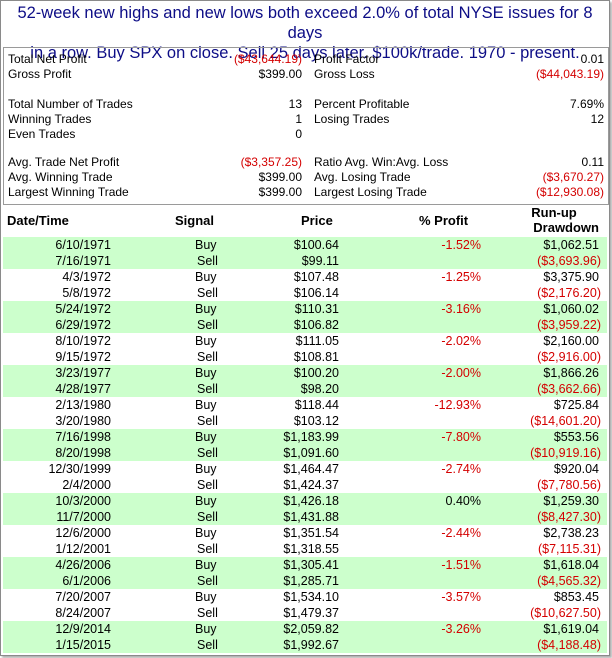  I want to click on trade-row-entry: 5/24/1972 Buy $110.31 -3.16% $1,060.02, so click(305, 309).